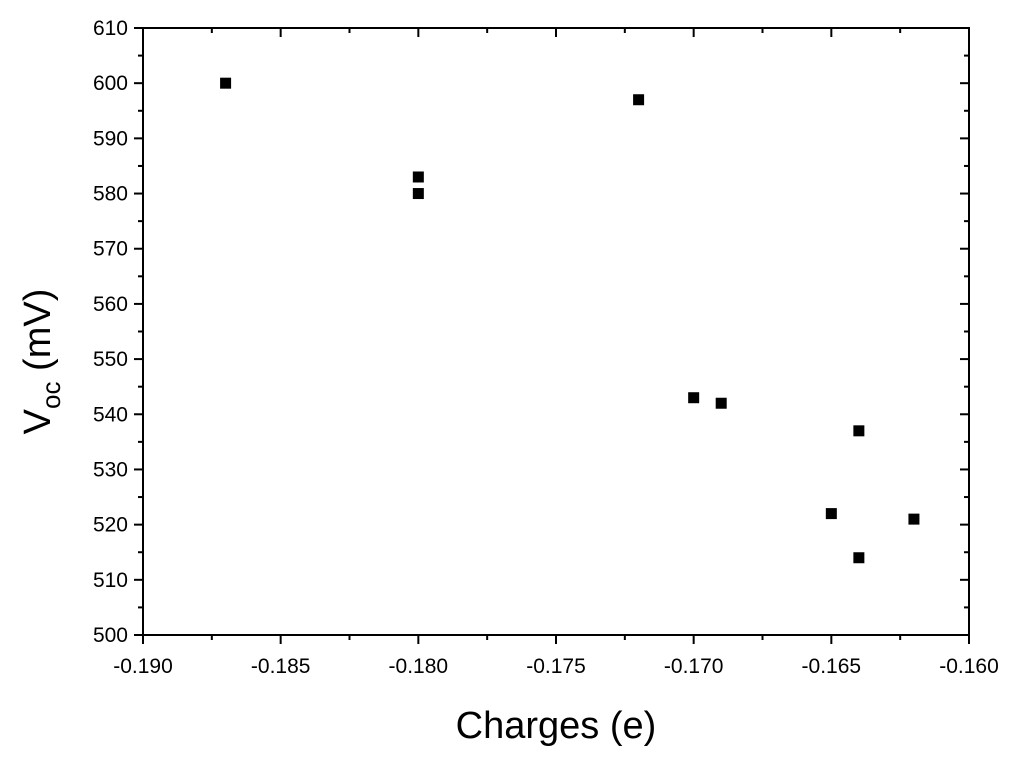  Describe the element at coordinates (110, 580) in the screenshot. I see `y-tick-label: 510` at that location.